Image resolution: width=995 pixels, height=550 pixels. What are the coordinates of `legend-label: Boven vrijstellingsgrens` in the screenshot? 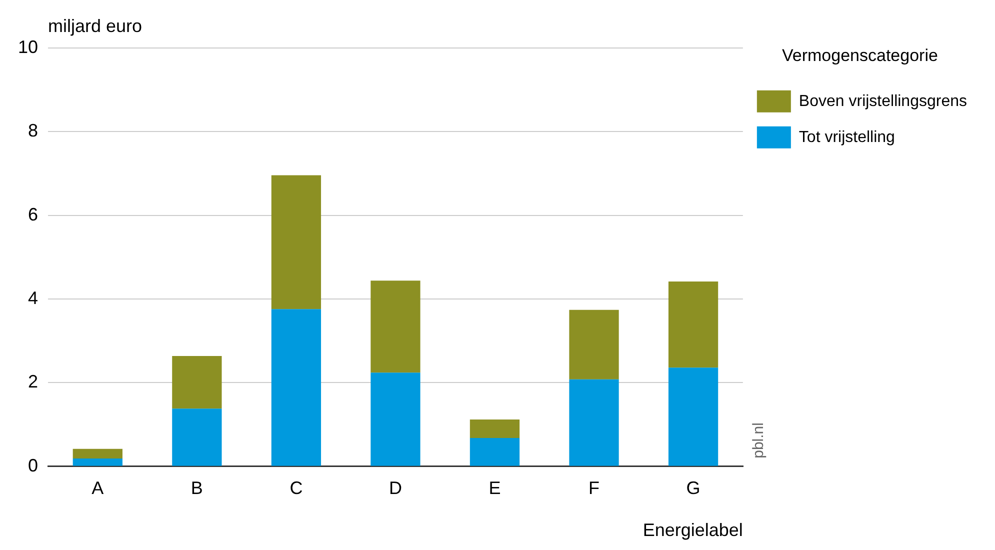 It's located at (882, 101).